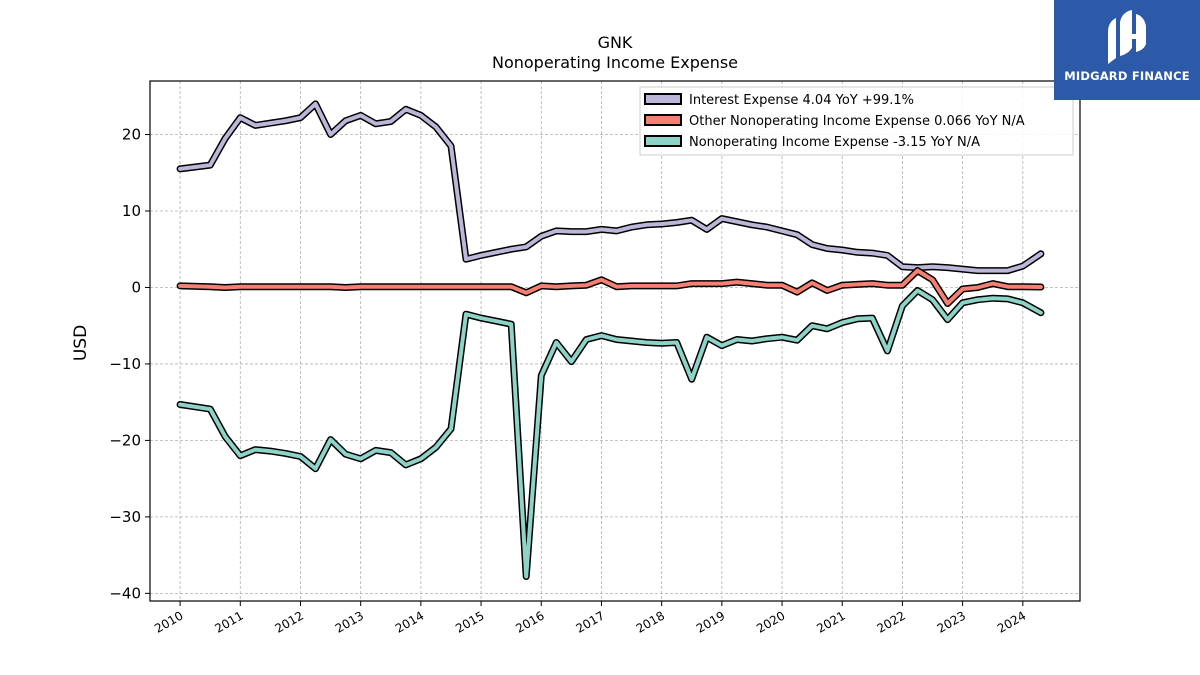  Describe the element at coordinates (1011, 621) in the screenshot. I see `x-tick-label: 2024` at that location.